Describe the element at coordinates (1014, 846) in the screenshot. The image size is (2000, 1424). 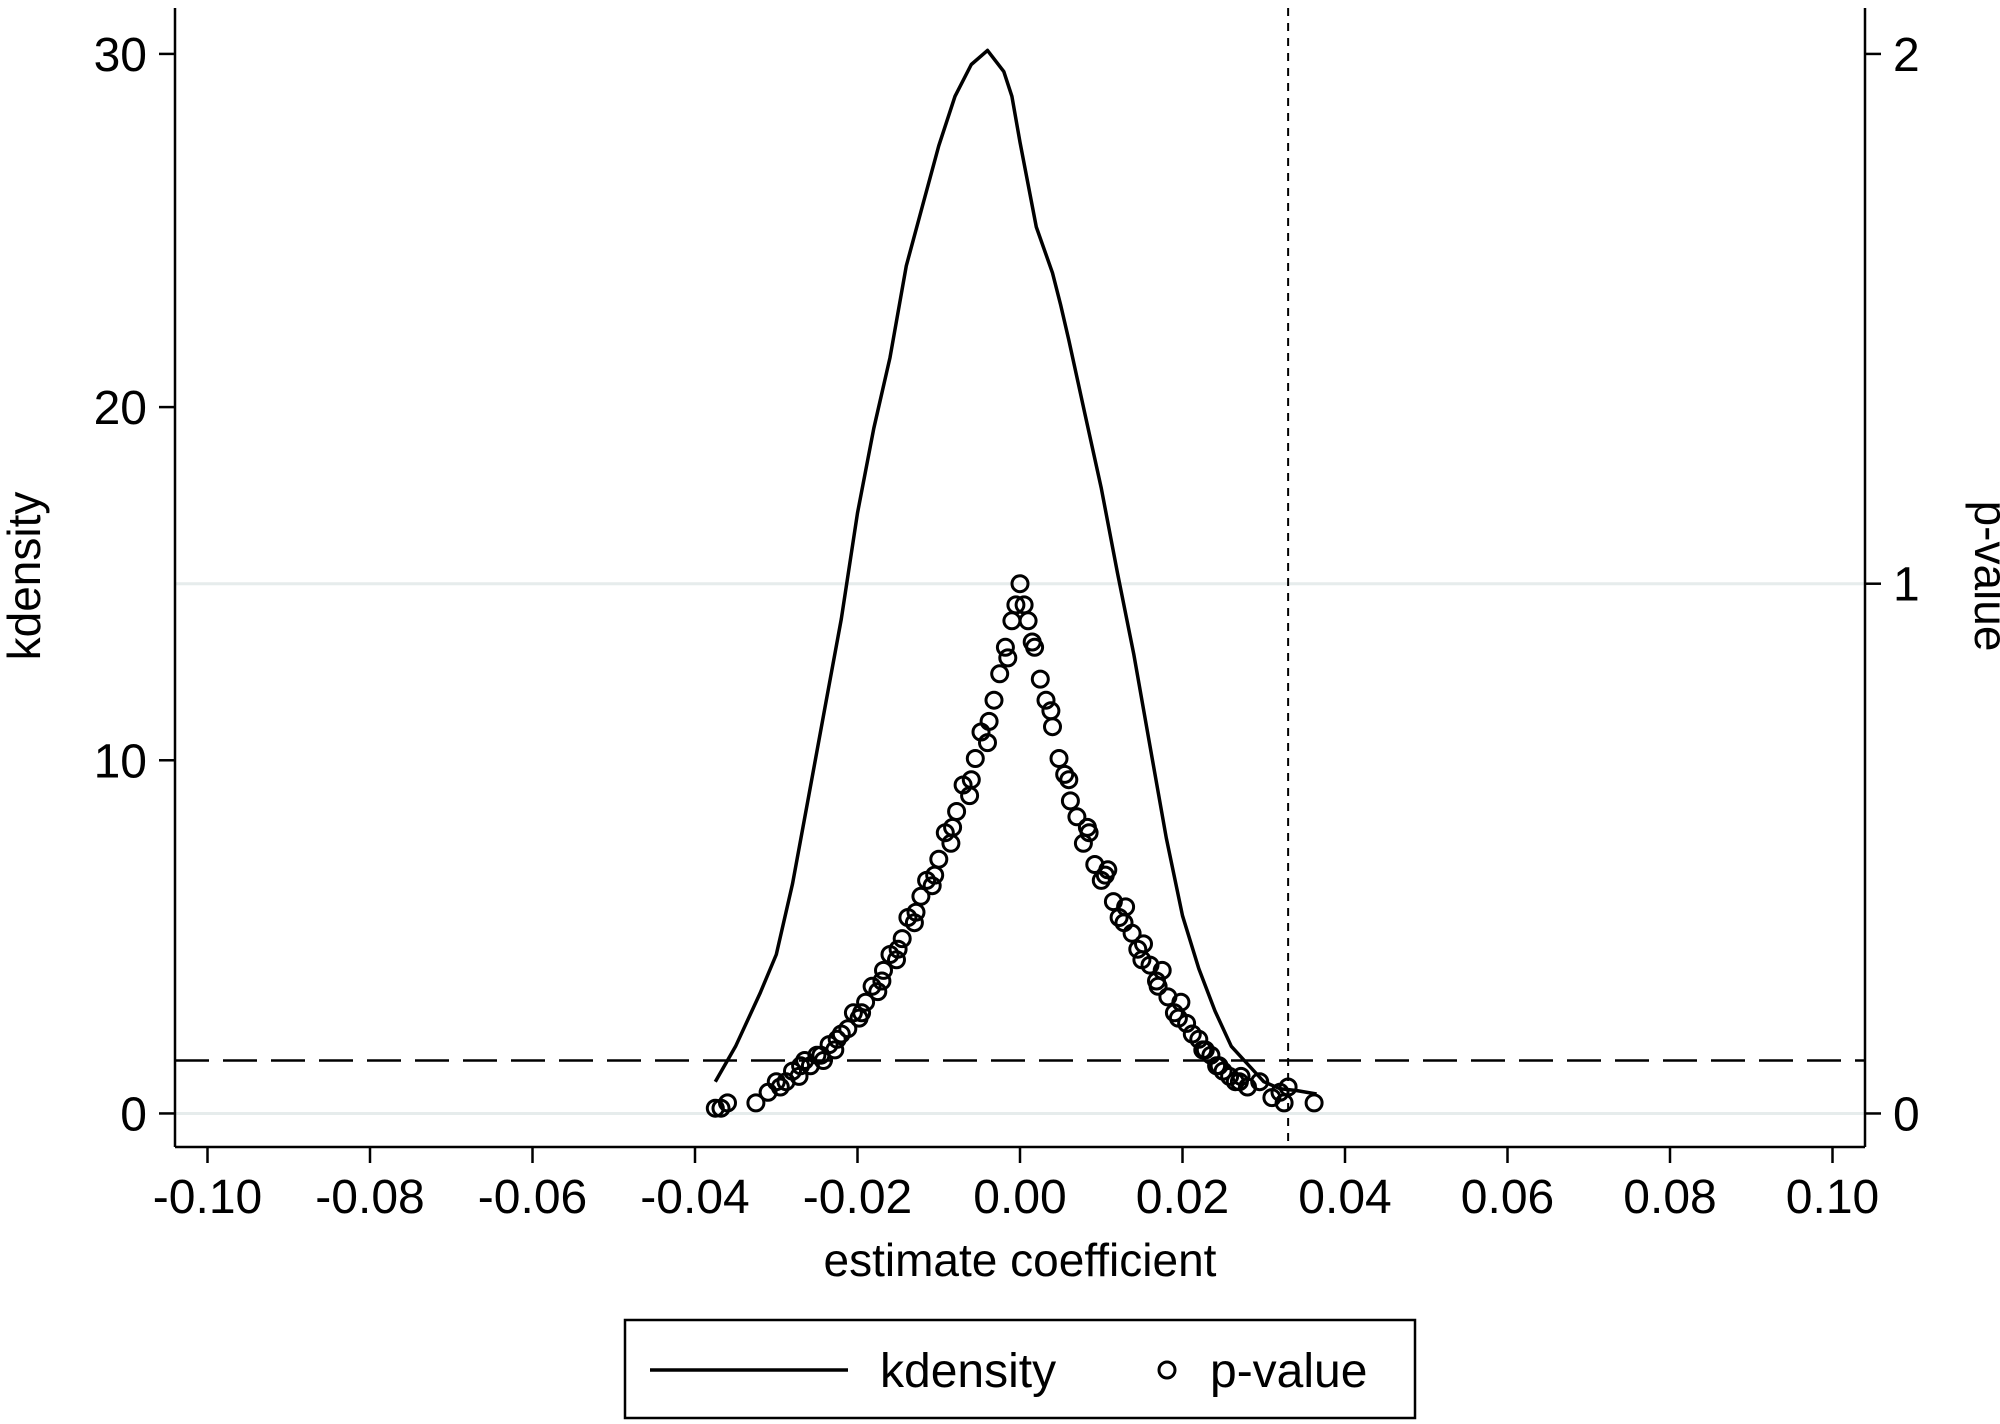
I see `p-value-series` at that location.